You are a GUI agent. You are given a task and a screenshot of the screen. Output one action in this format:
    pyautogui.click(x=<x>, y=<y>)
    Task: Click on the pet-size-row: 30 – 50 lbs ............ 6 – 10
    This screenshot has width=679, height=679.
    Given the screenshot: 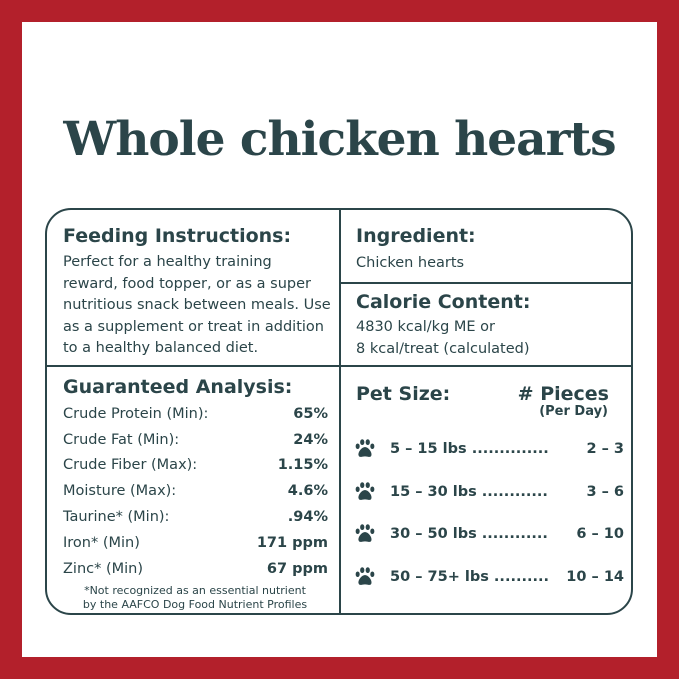 What is the action you would take?
    pyautogui.click(x=489, y=534)
    